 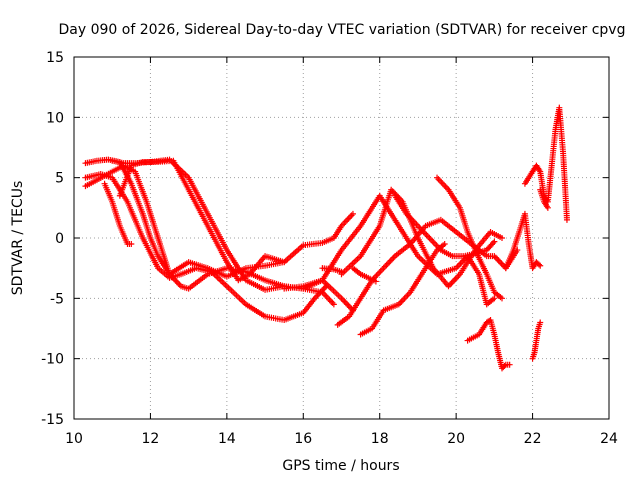 I want to click on y-tick-label: 5, so click(x=59, y=179).